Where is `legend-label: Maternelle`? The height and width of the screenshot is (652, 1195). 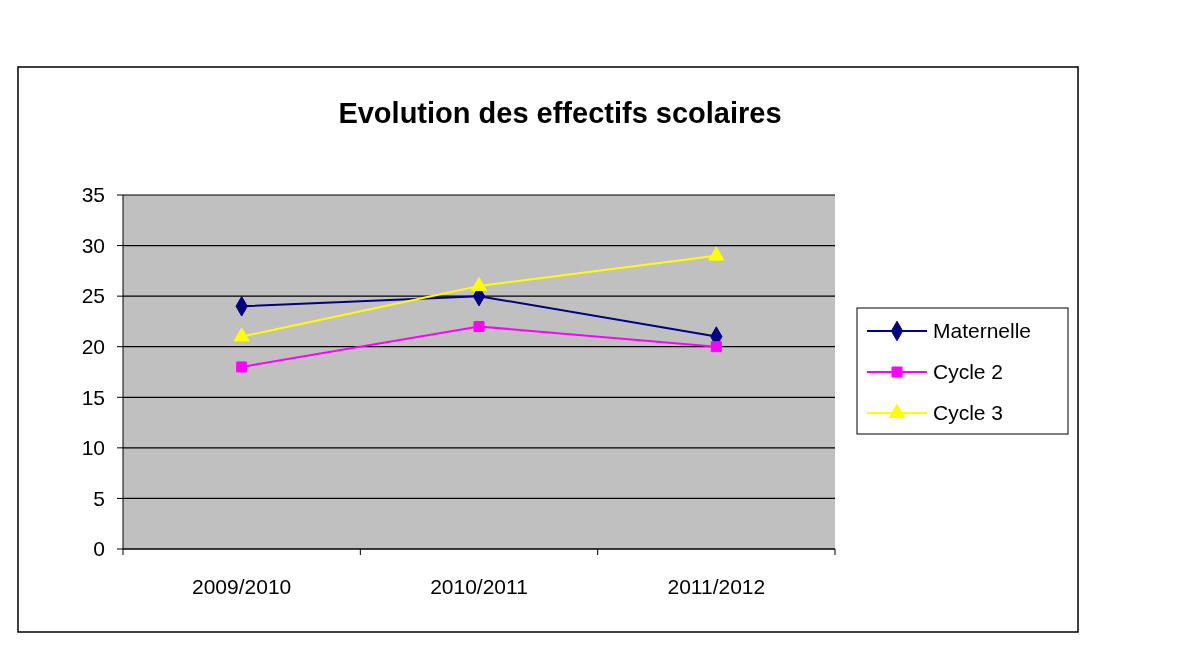 legend-label: Maternelle is located at coordinates (982, 331).